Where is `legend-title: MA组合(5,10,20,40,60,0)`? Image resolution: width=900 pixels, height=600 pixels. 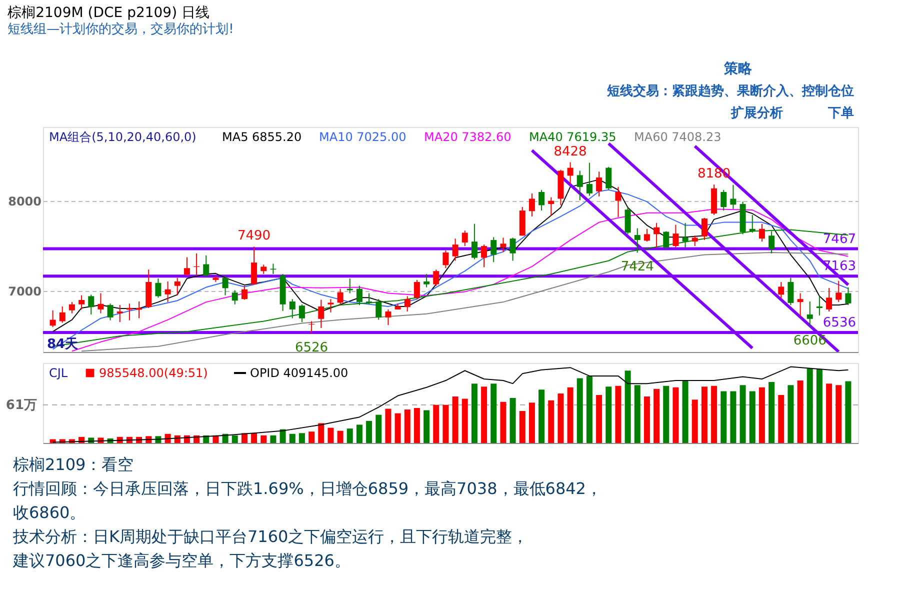 legend-title: MA组合(5,10,20,40,60,0) is located at coordinates (122, 137).